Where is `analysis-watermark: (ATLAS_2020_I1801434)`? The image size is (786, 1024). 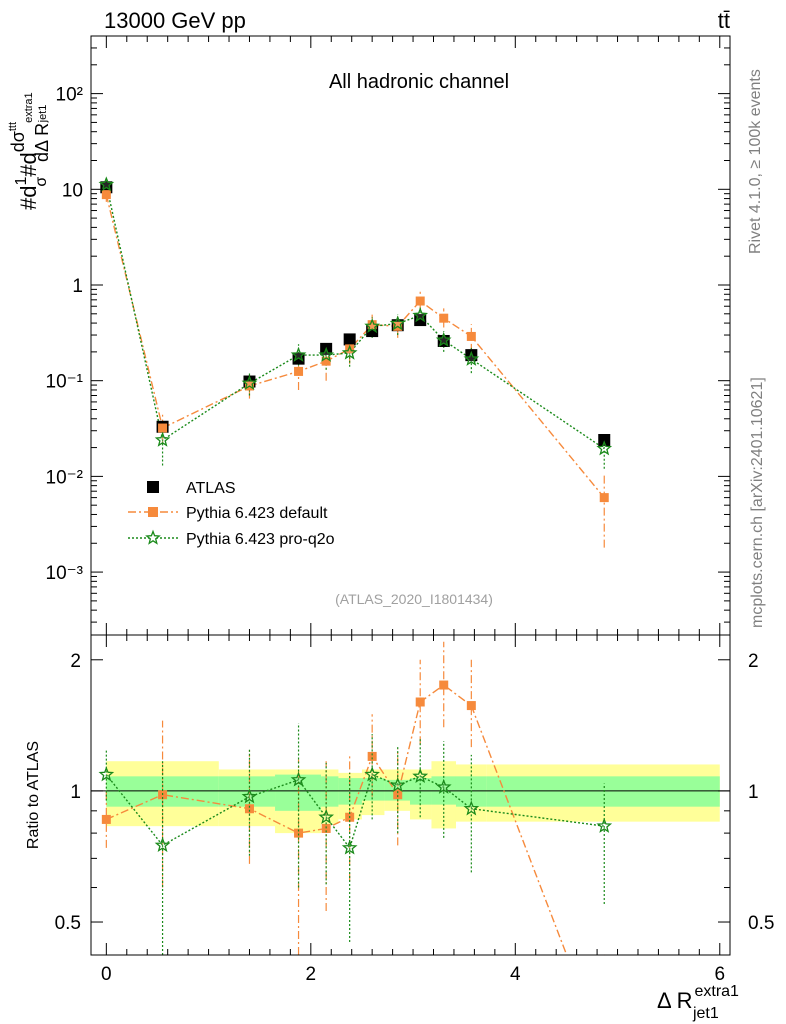 analysis-watermark: (ATLAS_2020_I1801434) is located at coordinates (414, 599).